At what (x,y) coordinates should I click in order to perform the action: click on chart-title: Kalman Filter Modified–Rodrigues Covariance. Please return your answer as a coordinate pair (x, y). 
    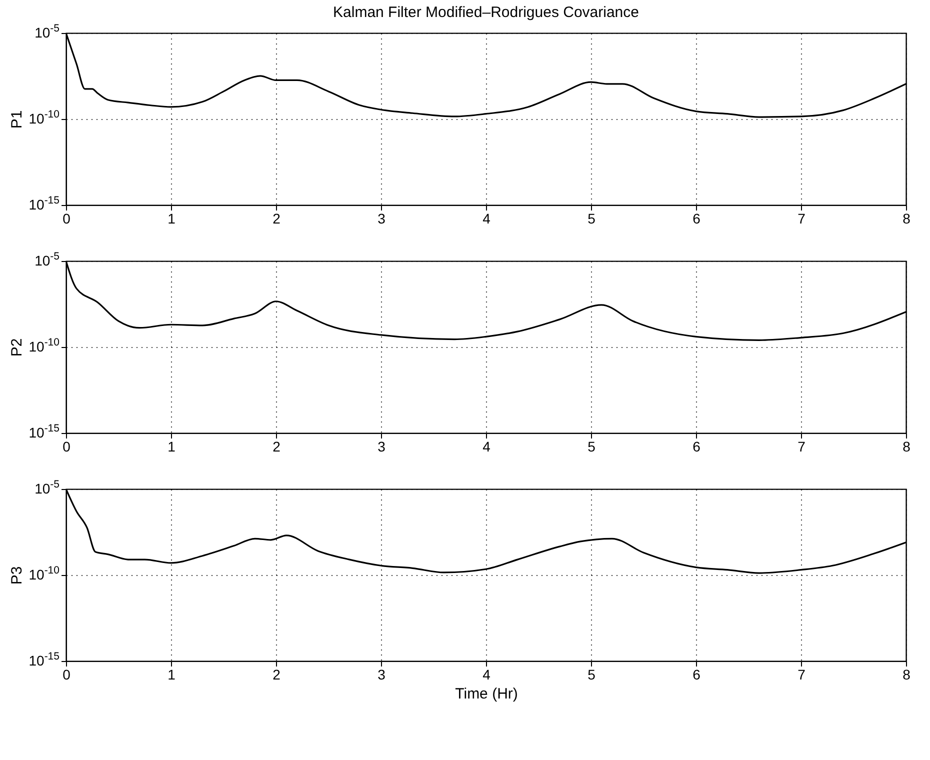
    Looking at the image, I should click on (486, 12).